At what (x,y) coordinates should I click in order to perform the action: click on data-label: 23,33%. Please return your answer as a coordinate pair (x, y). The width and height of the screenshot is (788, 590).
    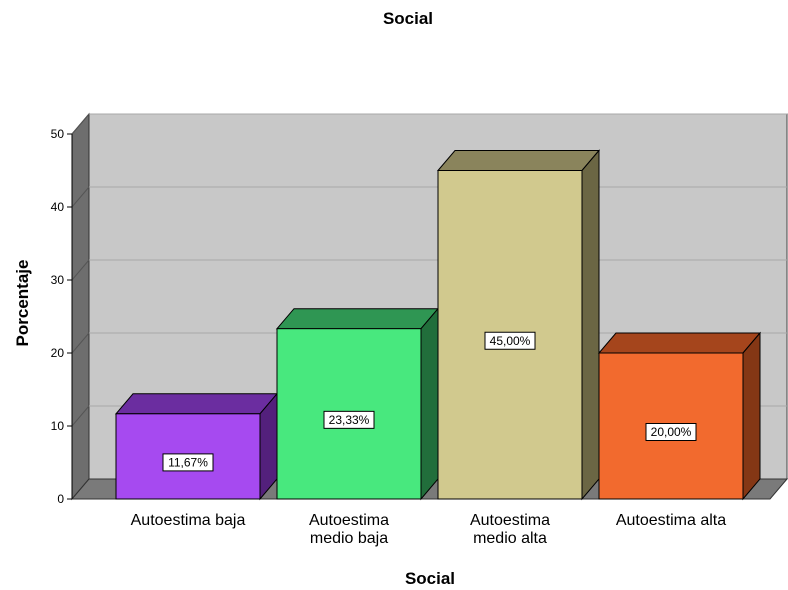
    Looking at the image, I should click on (349, 420).